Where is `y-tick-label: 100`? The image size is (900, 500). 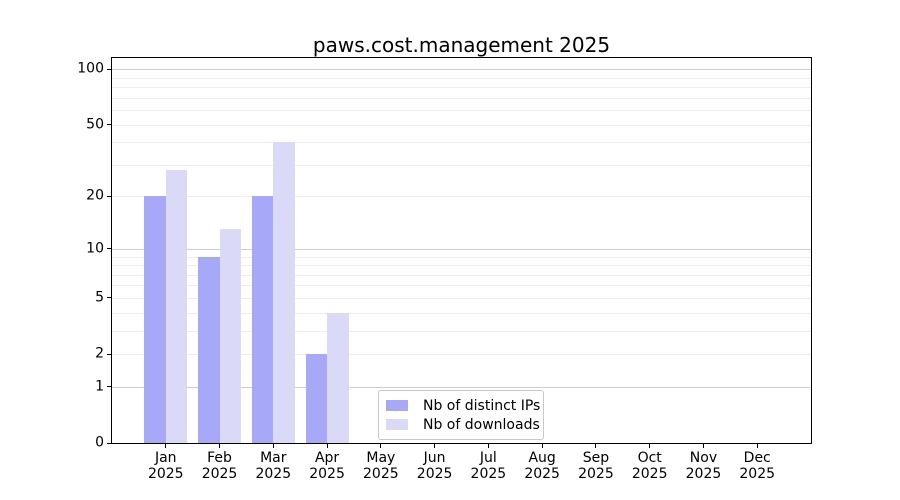 y-tick-label: 100 is located at coordinates (90, 68).